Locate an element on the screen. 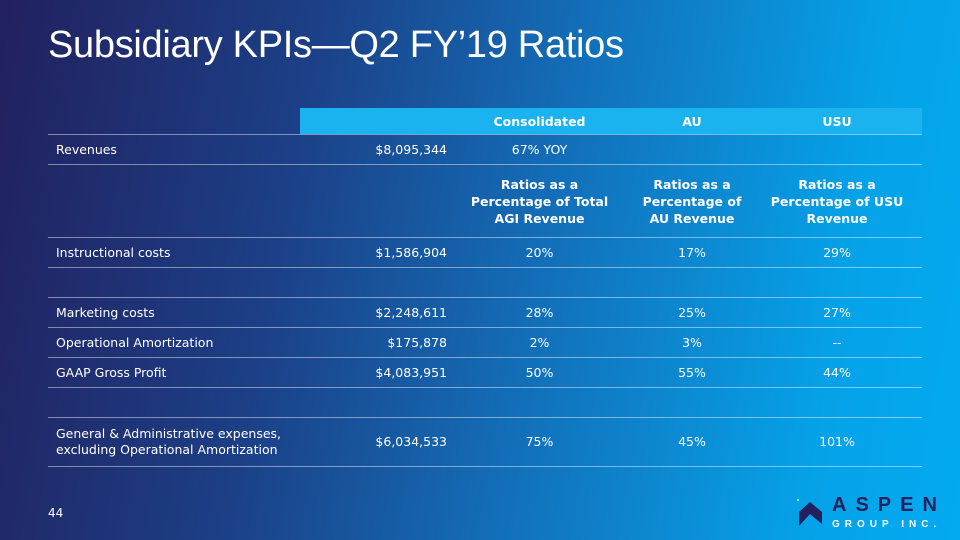 The height and width of the screenshot is (540, 960). row-amount: $4,083,951 is located at coordinates (411, 372).